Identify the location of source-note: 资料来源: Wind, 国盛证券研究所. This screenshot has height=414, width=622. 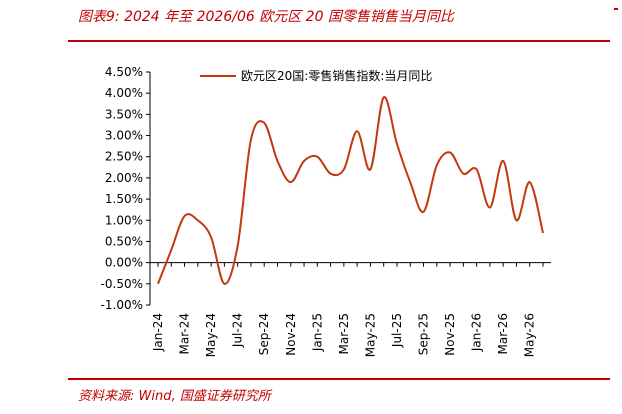
(174, 396).